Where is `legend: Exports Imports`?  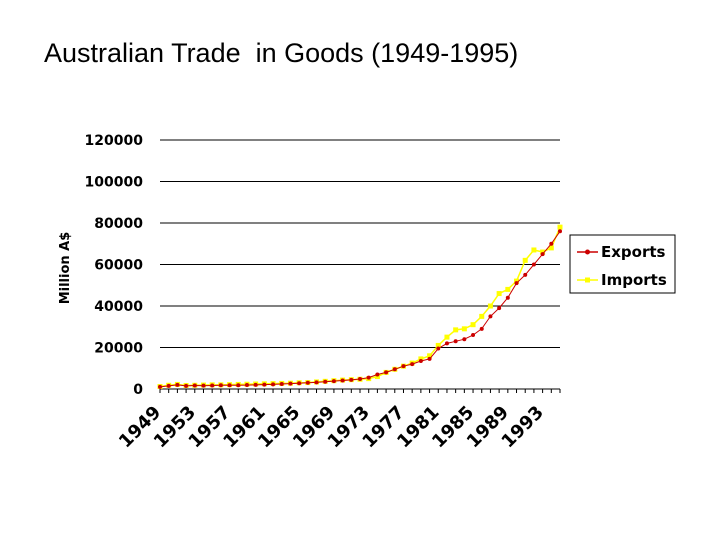 legend: Exports Imports is located at coordinates (622, 264).